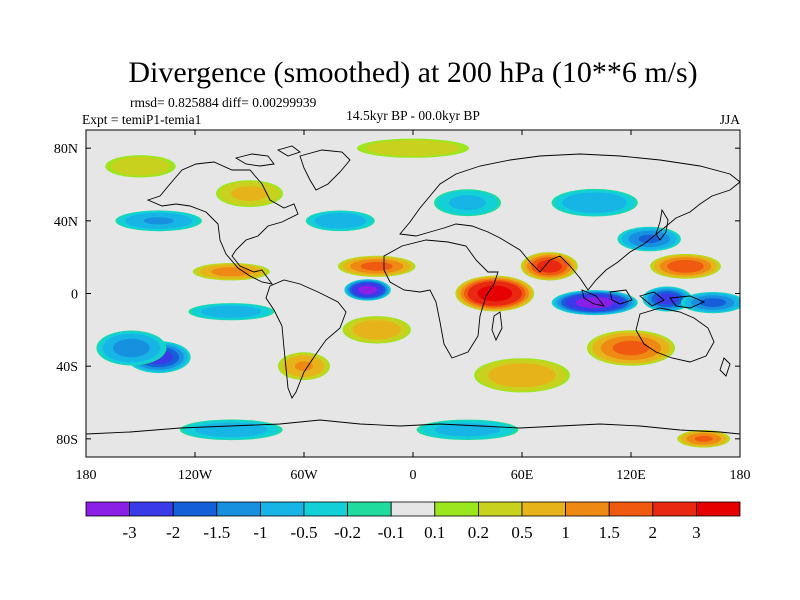 This screenshot has height=600, width=800. I want to click on coastline-north-america, so click(222, 223).